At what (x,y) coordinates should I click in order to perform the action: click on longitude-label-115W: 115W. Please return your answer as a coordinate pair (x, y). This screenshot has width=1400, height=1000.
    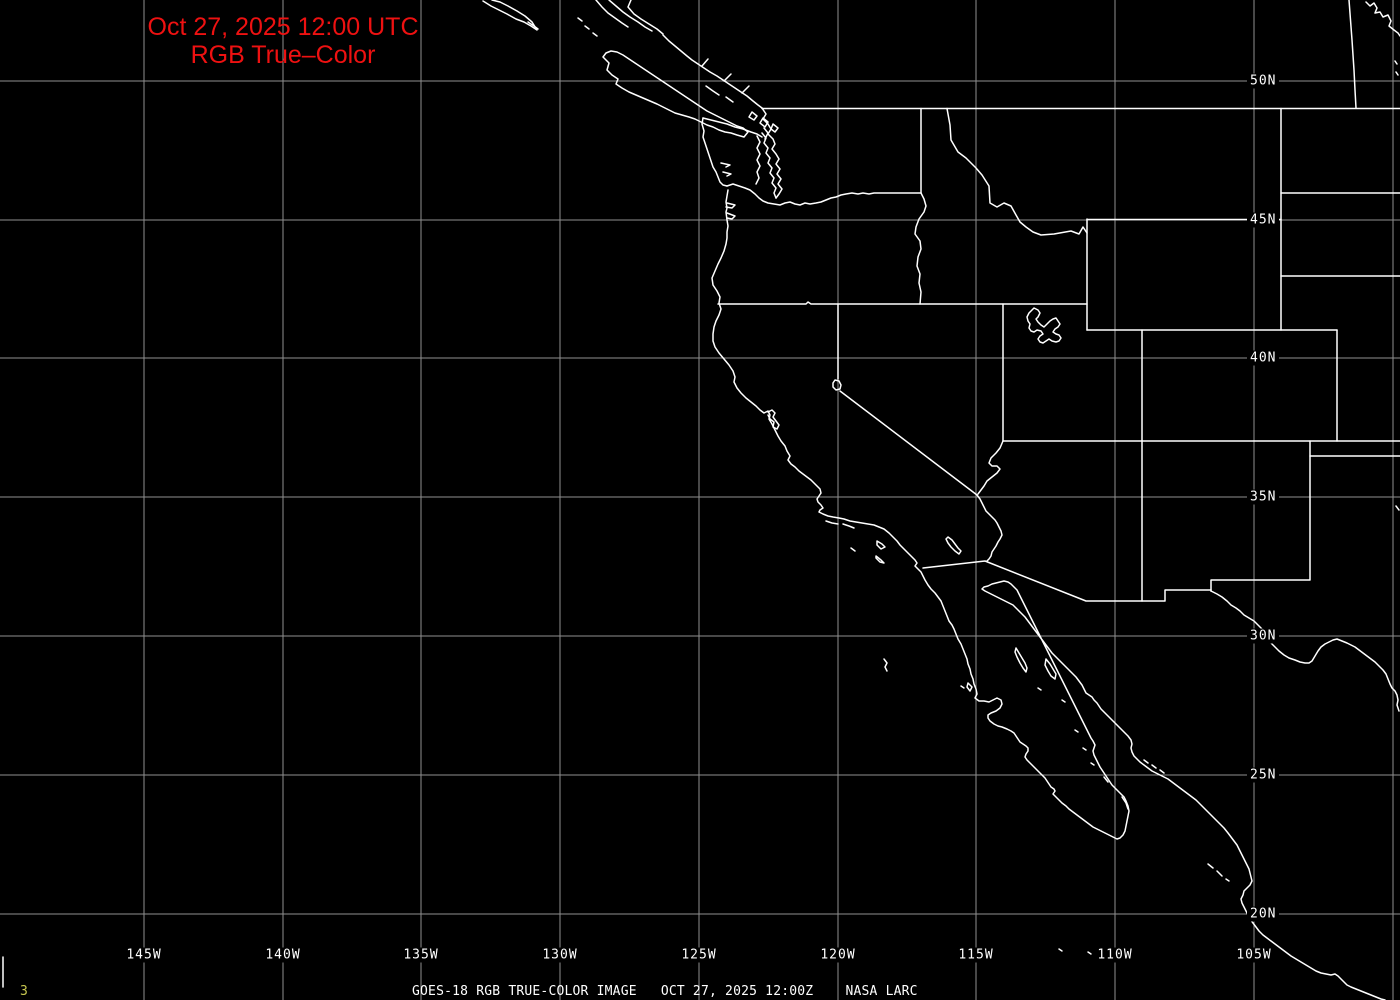
    Looking at the image, I should click on (976, 955).